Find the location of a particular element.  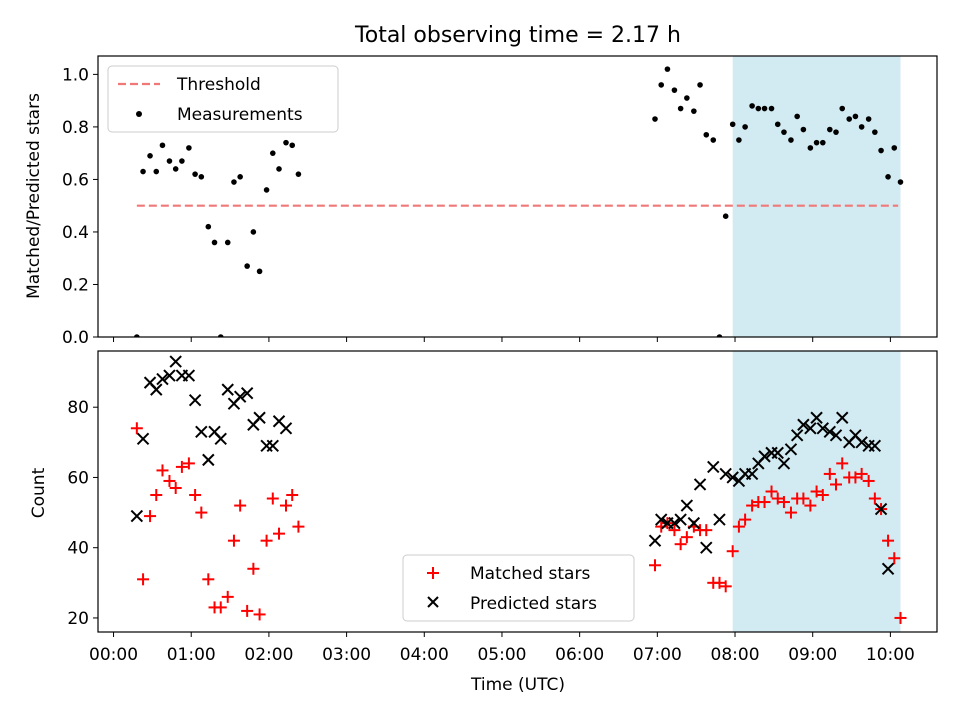

legend-measurements-swatch is located at coordinates (139, 114).